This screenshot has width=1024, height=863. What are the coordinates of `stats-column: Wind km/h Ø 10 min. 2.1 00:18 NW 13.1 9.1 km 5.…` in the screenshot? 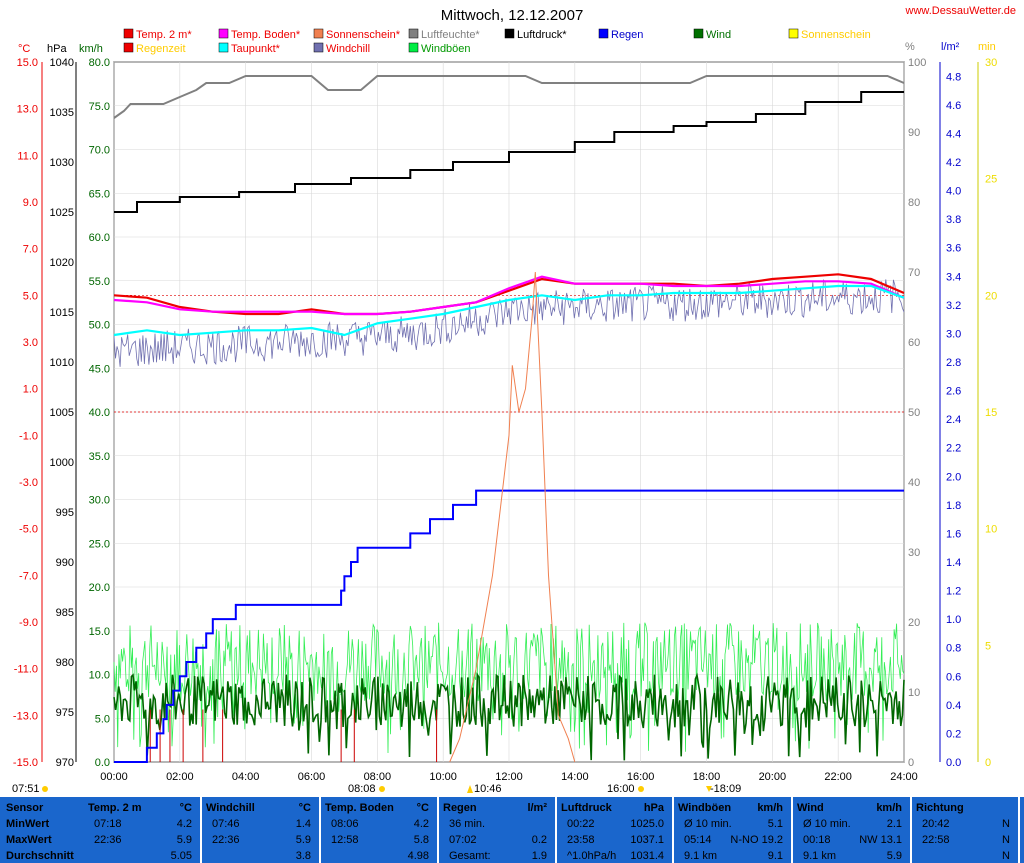 It's located at (851, 830).